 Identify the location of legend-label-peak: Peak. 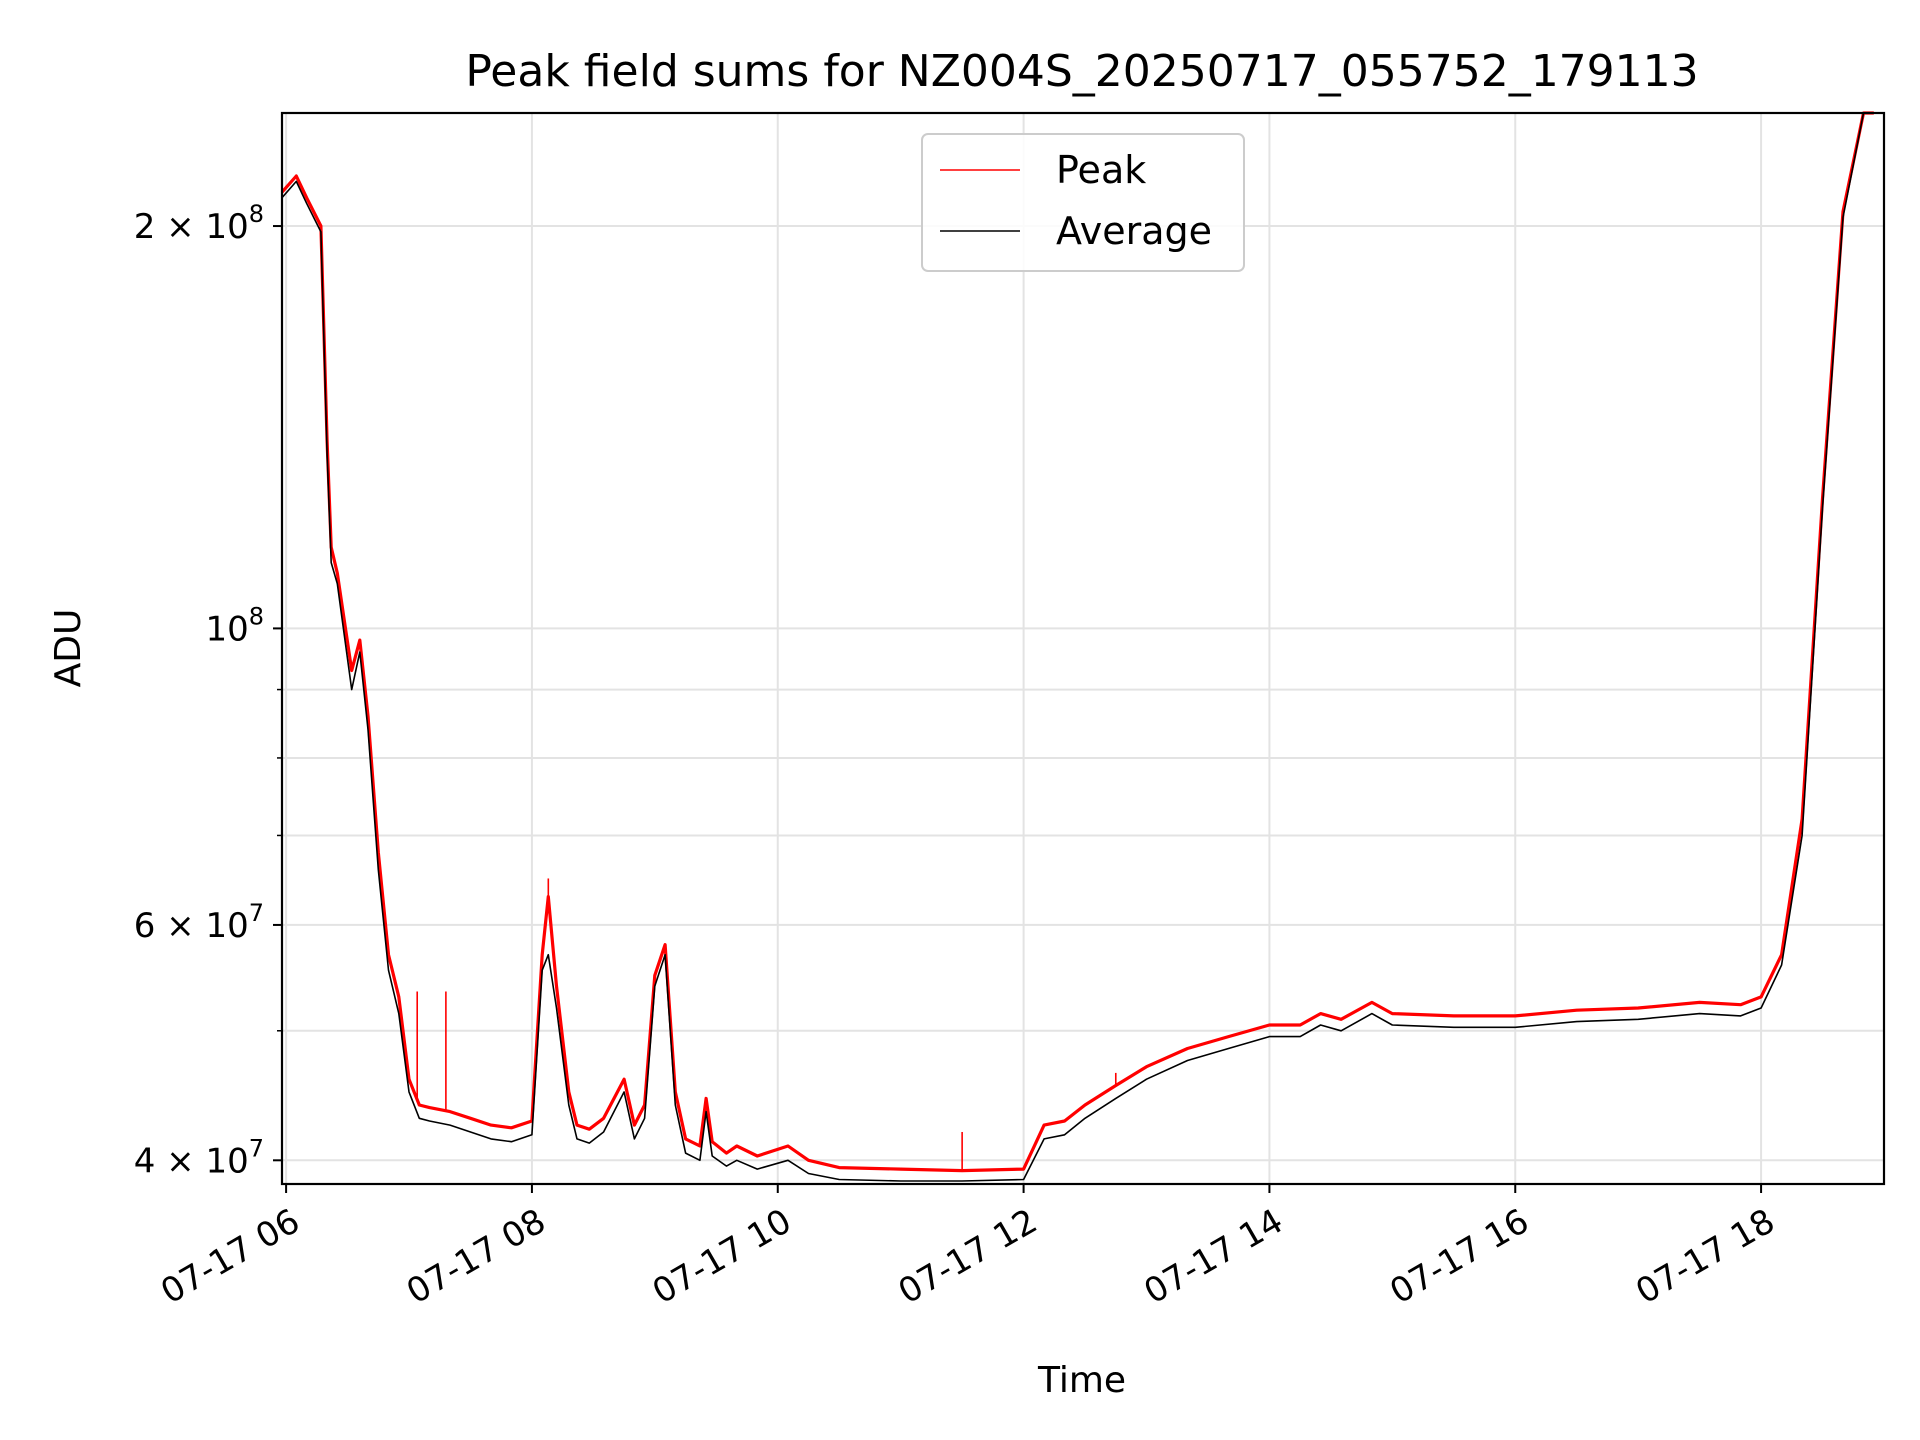
(1101, 170).